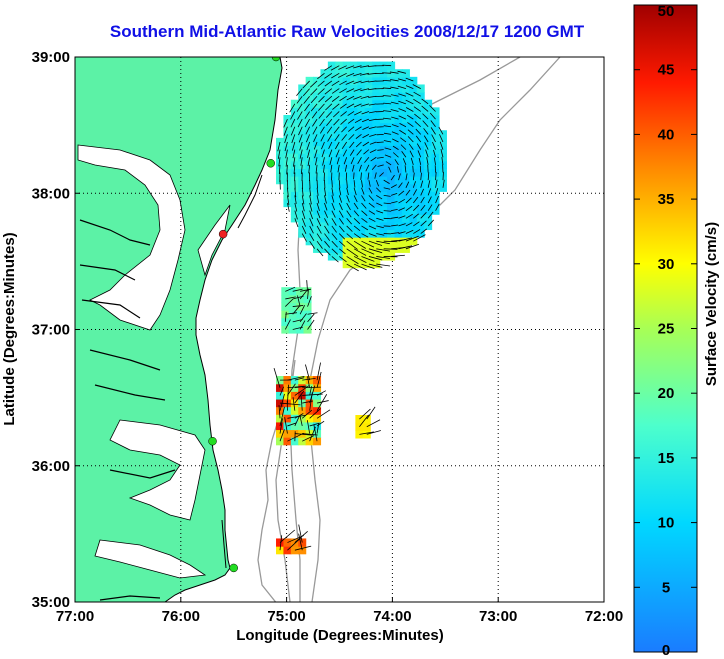 Image resolution: width=724 pixels, height=659 pixels. I want to click on barrier-island, so click(250, 201).